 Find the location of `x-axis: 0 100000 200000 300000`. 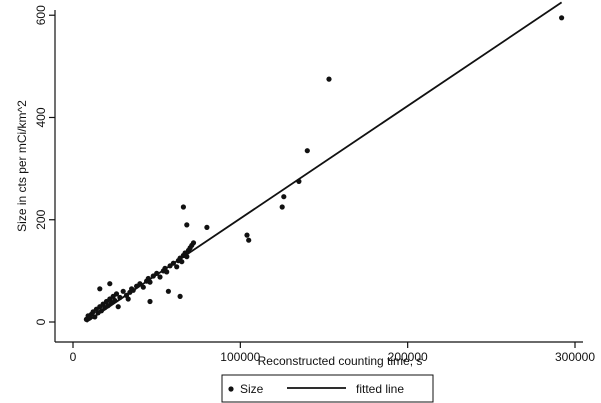

x-axis: 0 100000 200000 300000 is located at coordinates (325, 352).